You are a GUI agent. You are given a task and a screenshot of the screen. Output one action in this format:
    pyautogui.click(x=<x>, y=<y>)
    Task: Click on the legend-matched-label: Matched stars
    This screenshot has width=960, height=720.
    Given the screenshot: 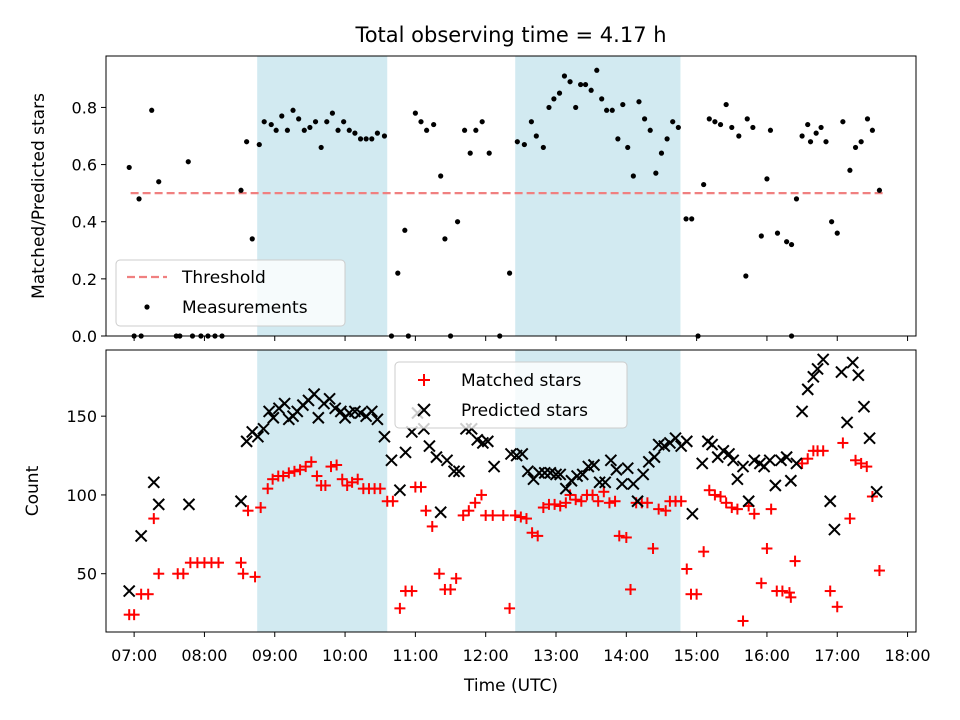 What is the action you would take?
    pyautogui.click(x=521, y=381)
    